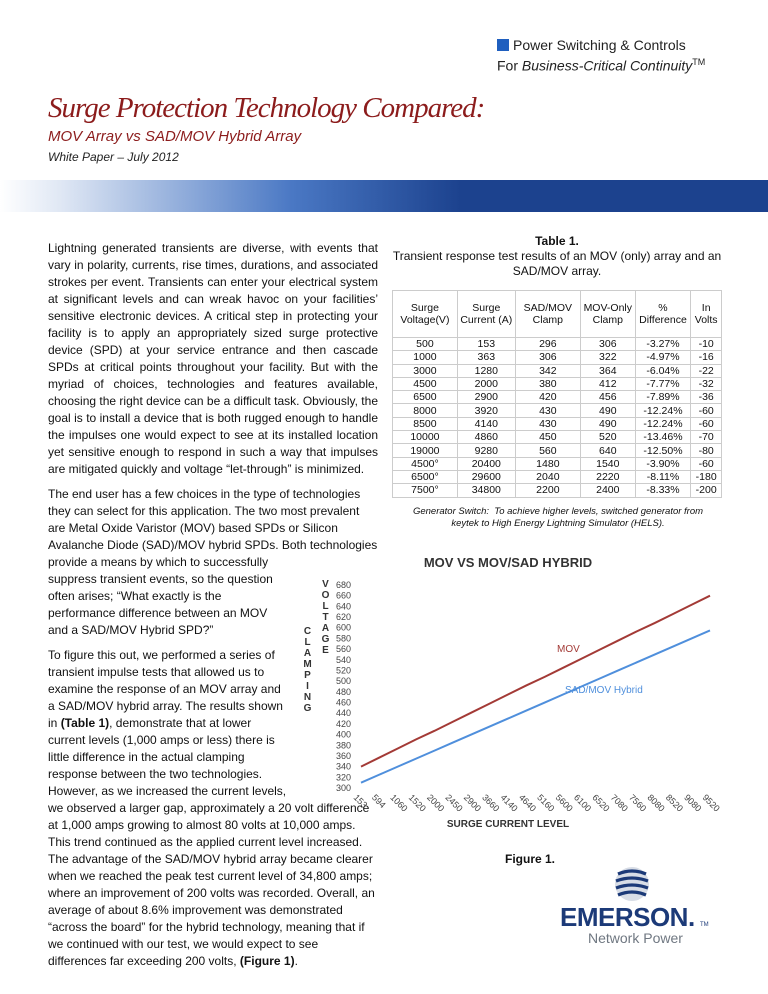 The height and width of the screenshot is (994, 768). Describe the element at coordinates (547, 450) in the screenshot. I see `table-cell: 560` at that location.